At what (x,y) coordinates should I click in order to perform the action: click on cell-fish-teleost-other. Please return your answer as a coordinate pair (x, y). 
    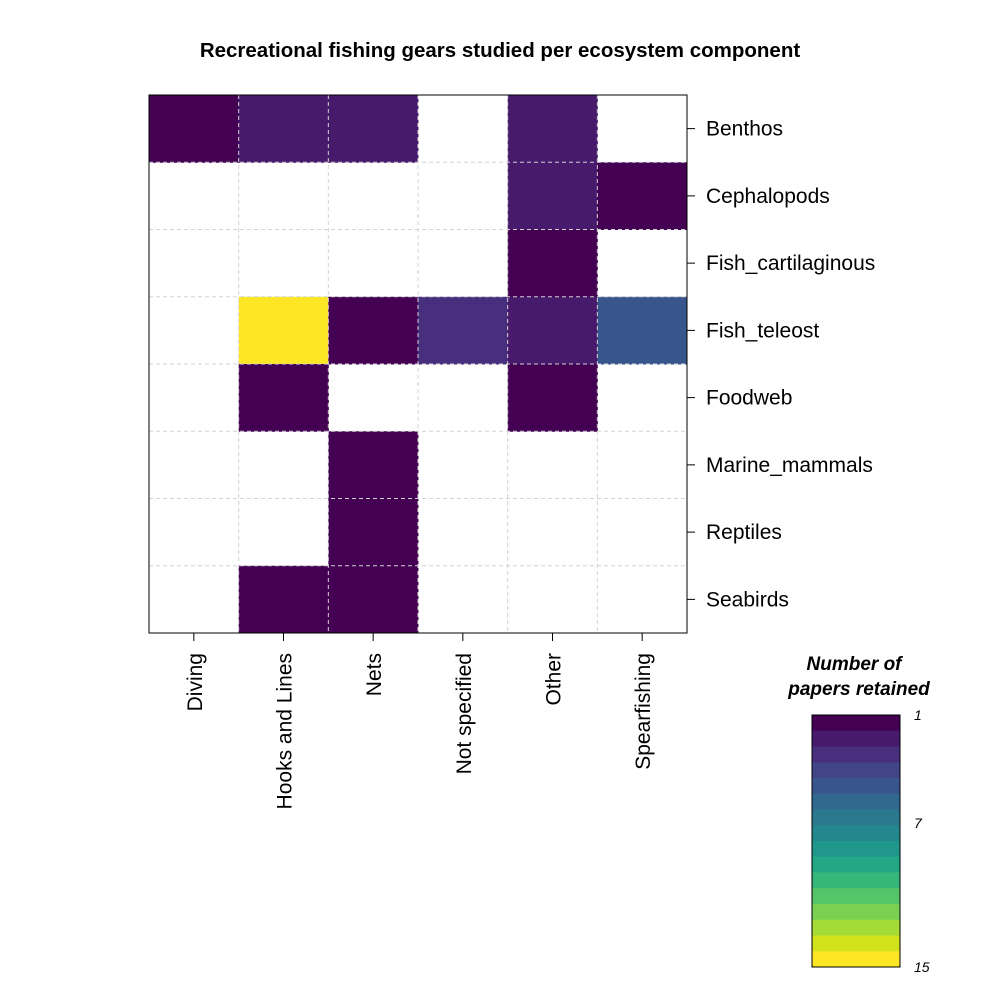
    Looking at the image, I should click on (552, 330).